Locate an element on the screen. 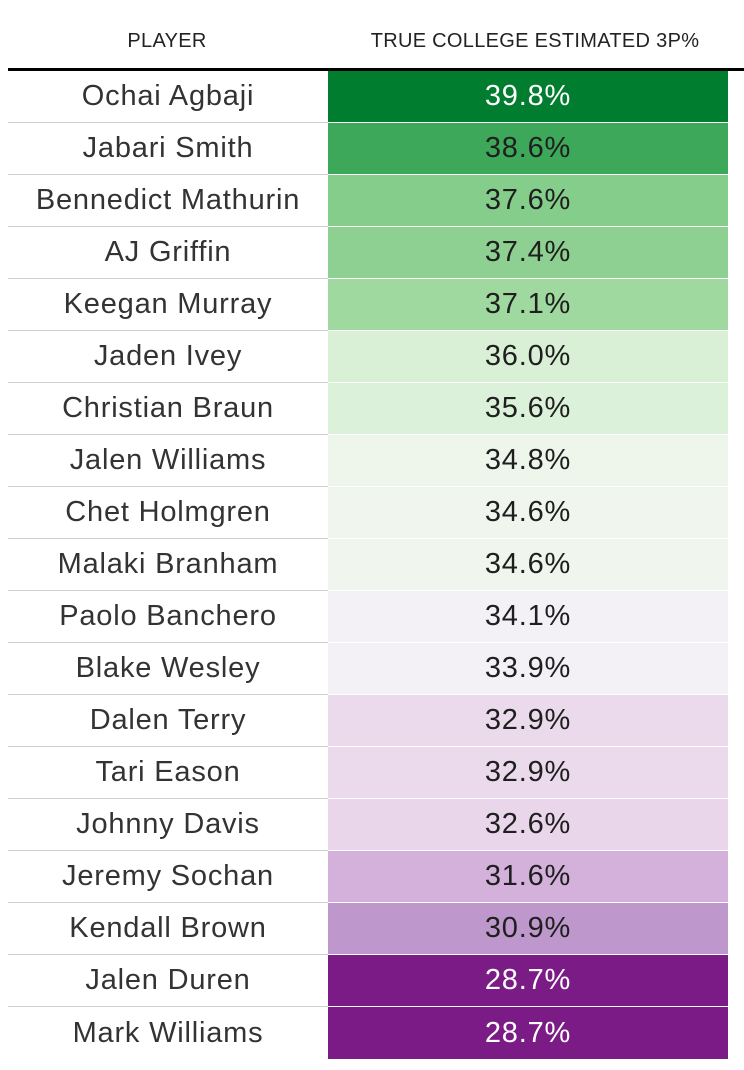  table-row: Mark Williams 28.7% is located at coordinates (376, 1033).